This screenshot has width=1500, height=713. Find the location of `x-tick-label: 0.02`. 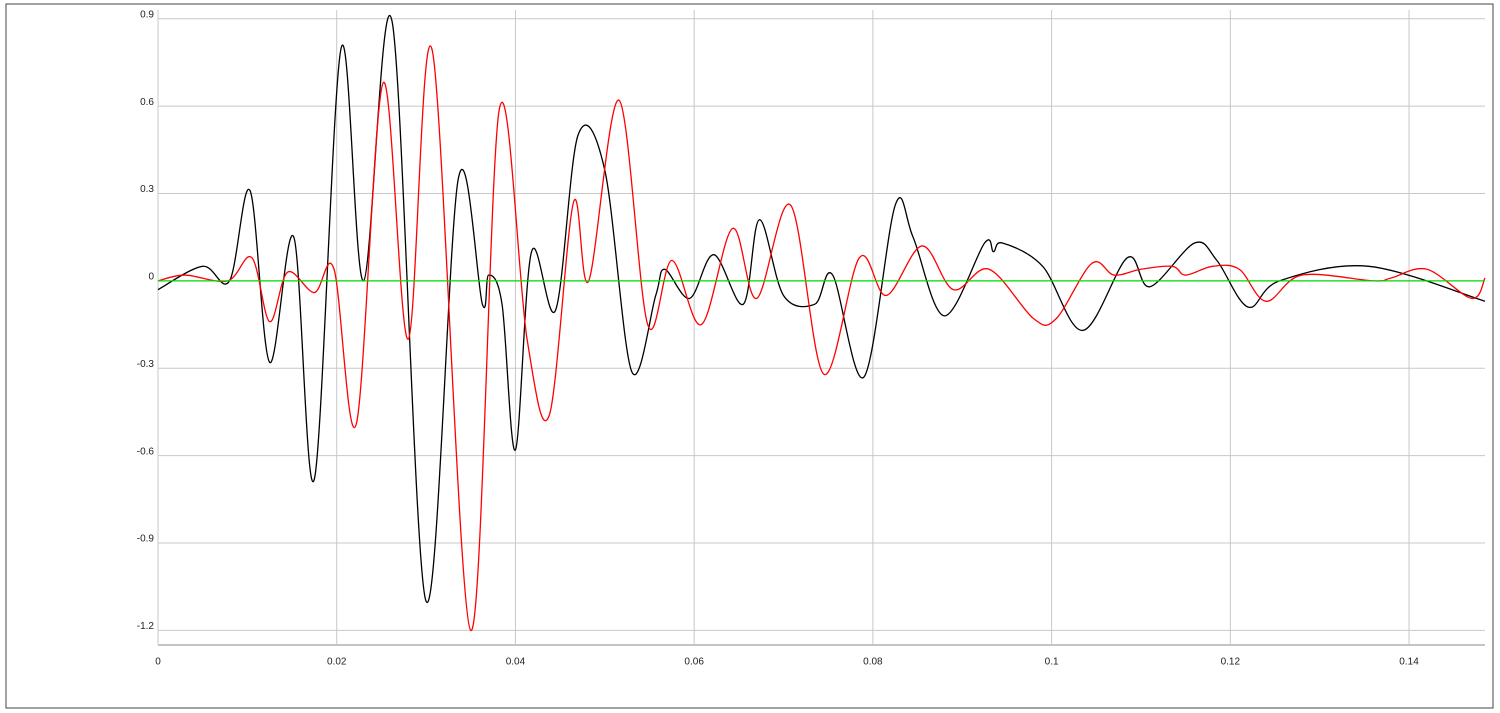

x-tick-label: 0.02 is located at coordinates (337, 662).